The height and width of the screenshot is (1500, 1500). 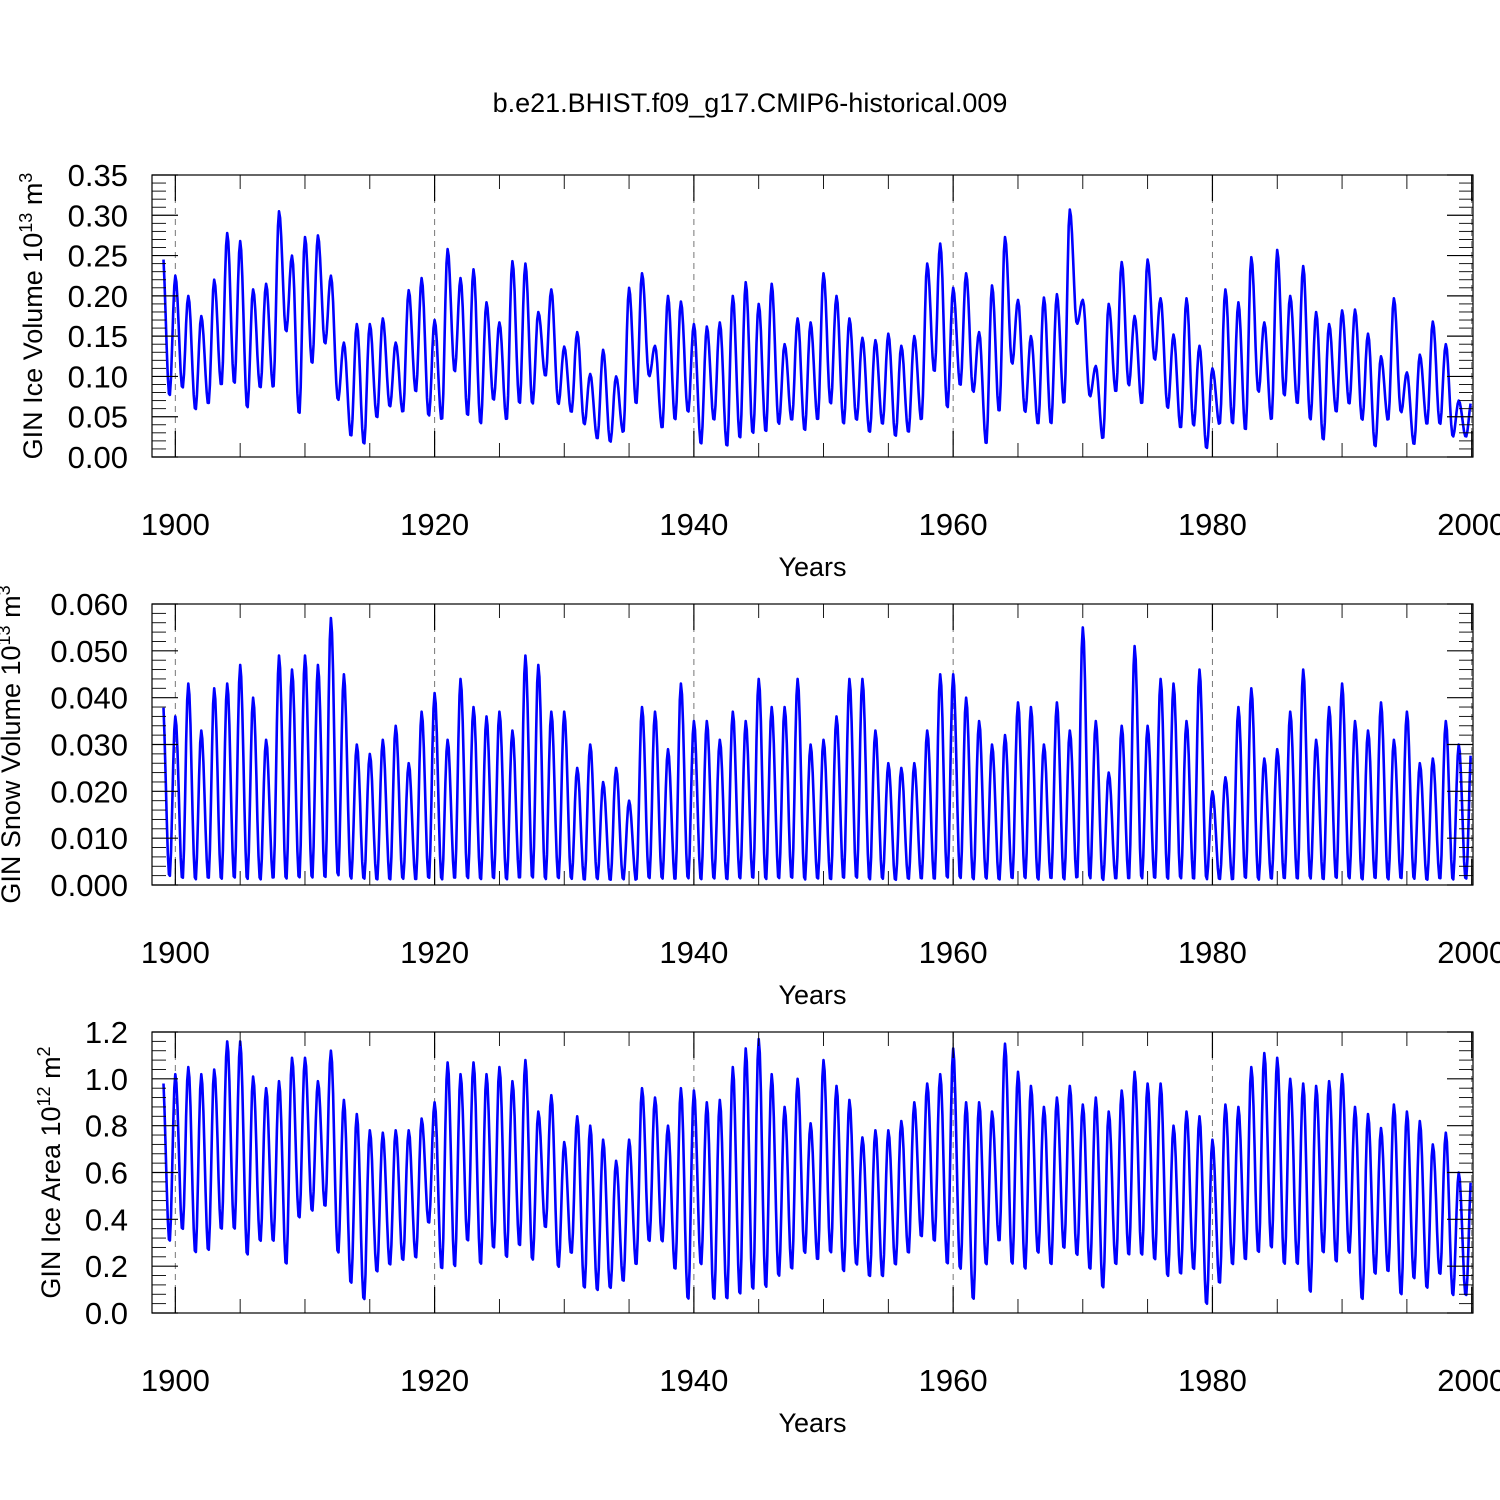 What do you see at coordinates (106, 1313) in the screenshot?
I see `y-tick-label: 0.0` at bounding box center [106, 1313].